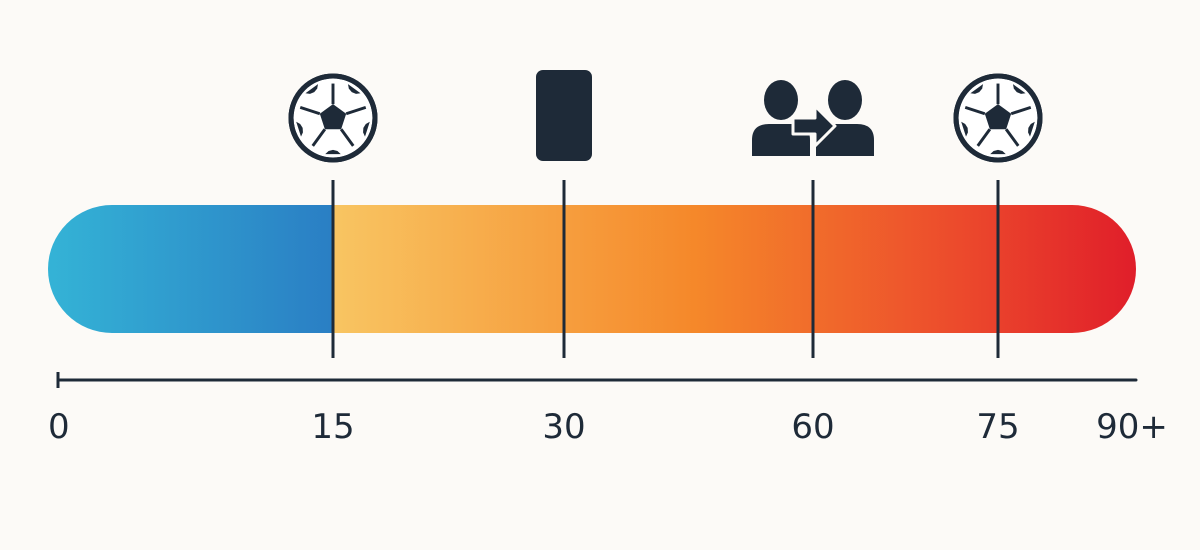 This screenshot has width=1200, height=550. I want to click on tick-label-0: 0, so click(59, 427).